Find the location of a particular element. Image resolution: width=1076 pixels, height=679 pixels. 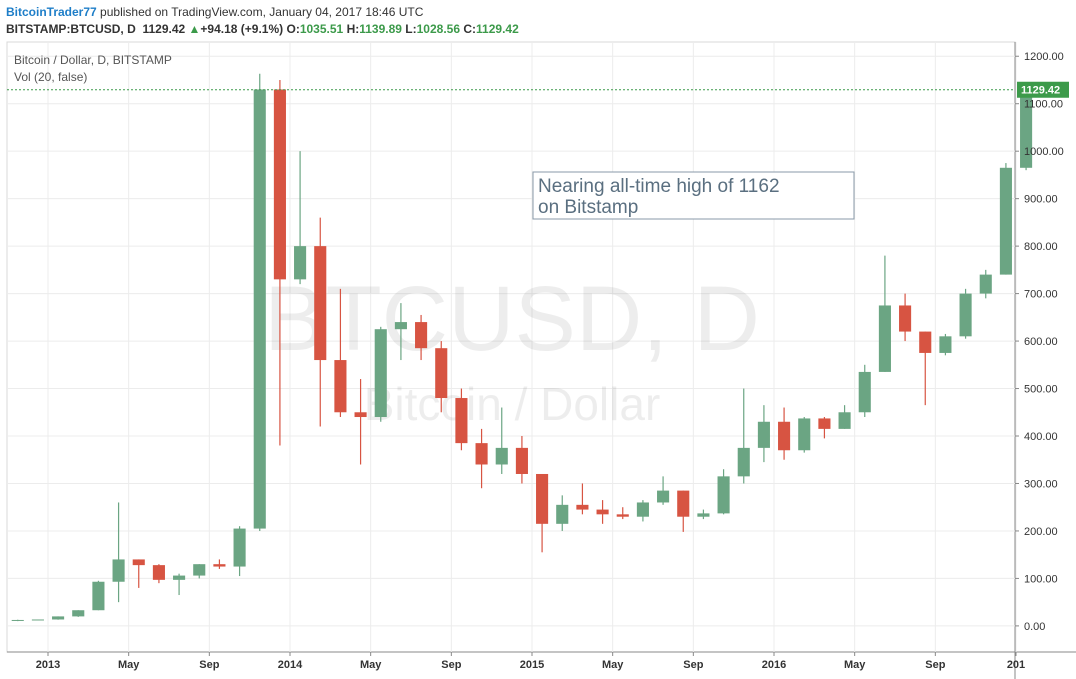

high-value: 1139.89 is located at coordinates (380, 29).